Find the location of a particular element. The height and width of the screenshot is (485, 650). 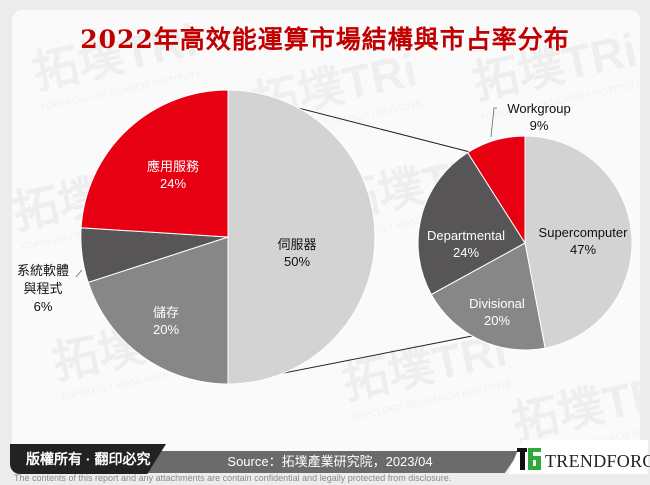

label-storage: 儲存 20% is located at coordinates (166, 321).